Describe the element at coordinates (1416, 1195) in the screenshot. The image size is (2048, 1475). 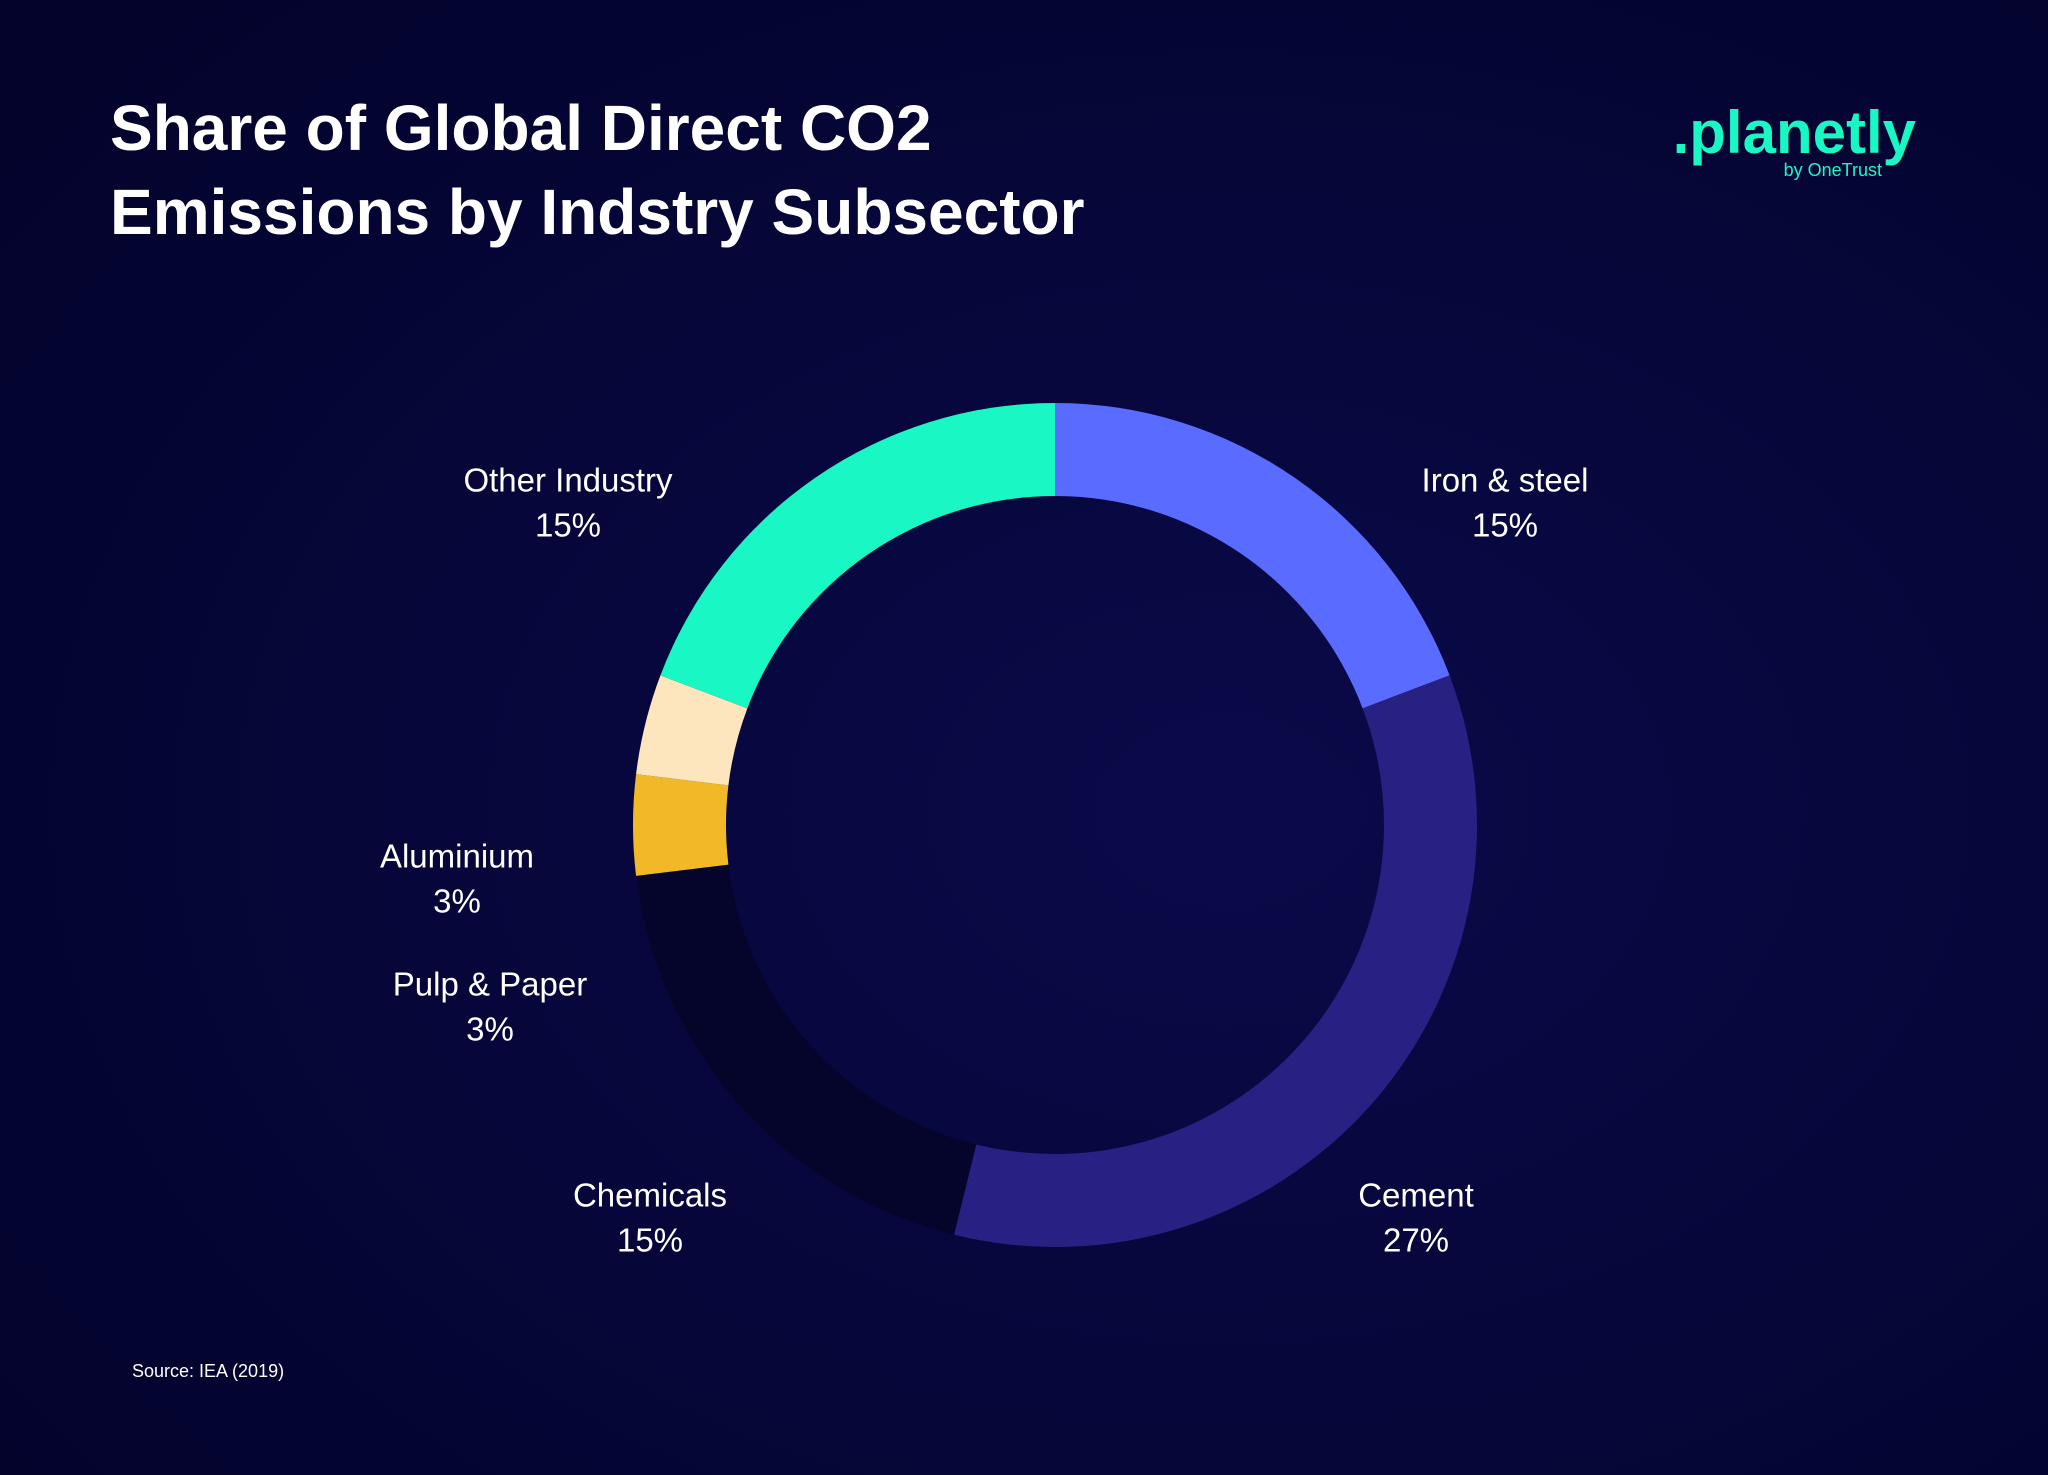
I see `segment-label: Cement` at that location.